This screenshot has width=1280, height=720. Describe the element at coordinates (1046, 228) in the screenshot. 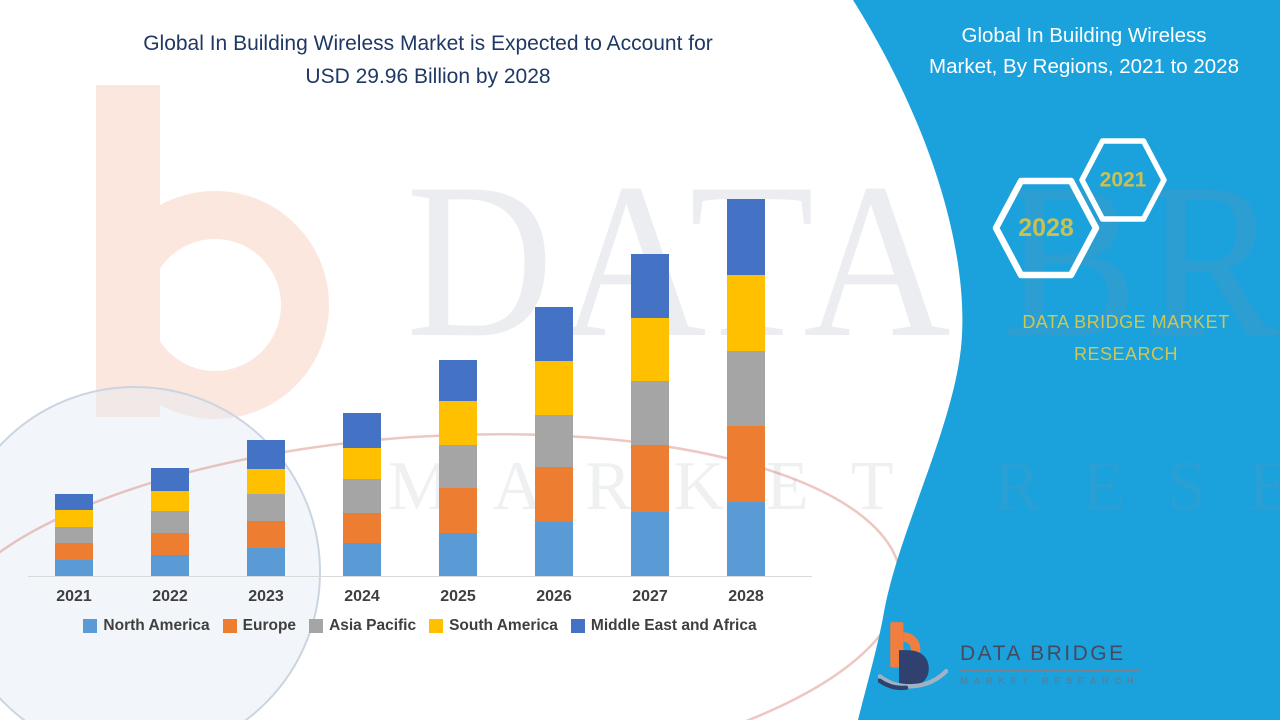

I see `hexagon-2028-label: 2028` at that location.